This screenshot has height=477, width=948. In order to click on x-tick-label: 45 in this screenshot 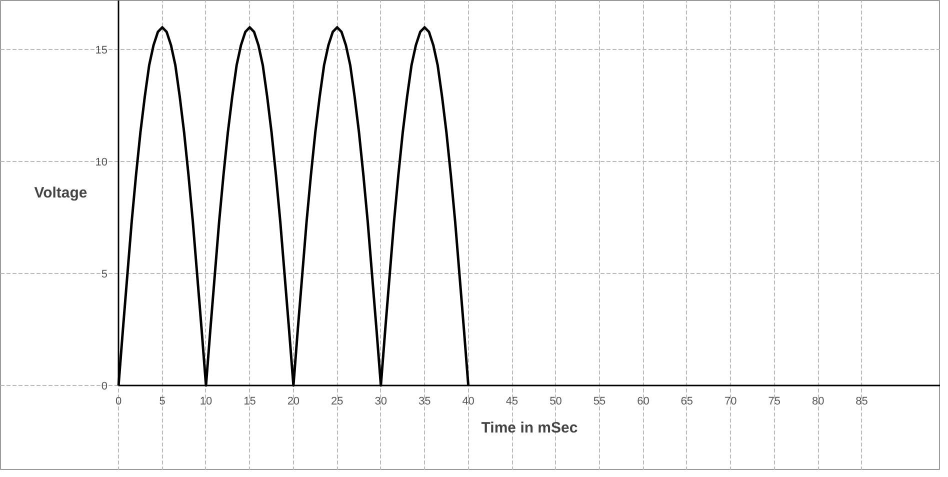, I will do `click(512, 401)`.